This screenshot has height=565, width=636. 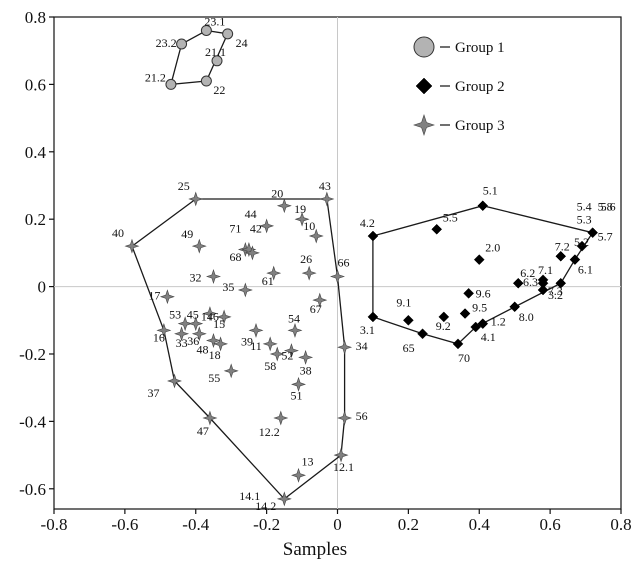 What do you see at coordinates (343, 467) in the screenshot?
I see `point-label: 12.1` at bounding box center [343, 467].